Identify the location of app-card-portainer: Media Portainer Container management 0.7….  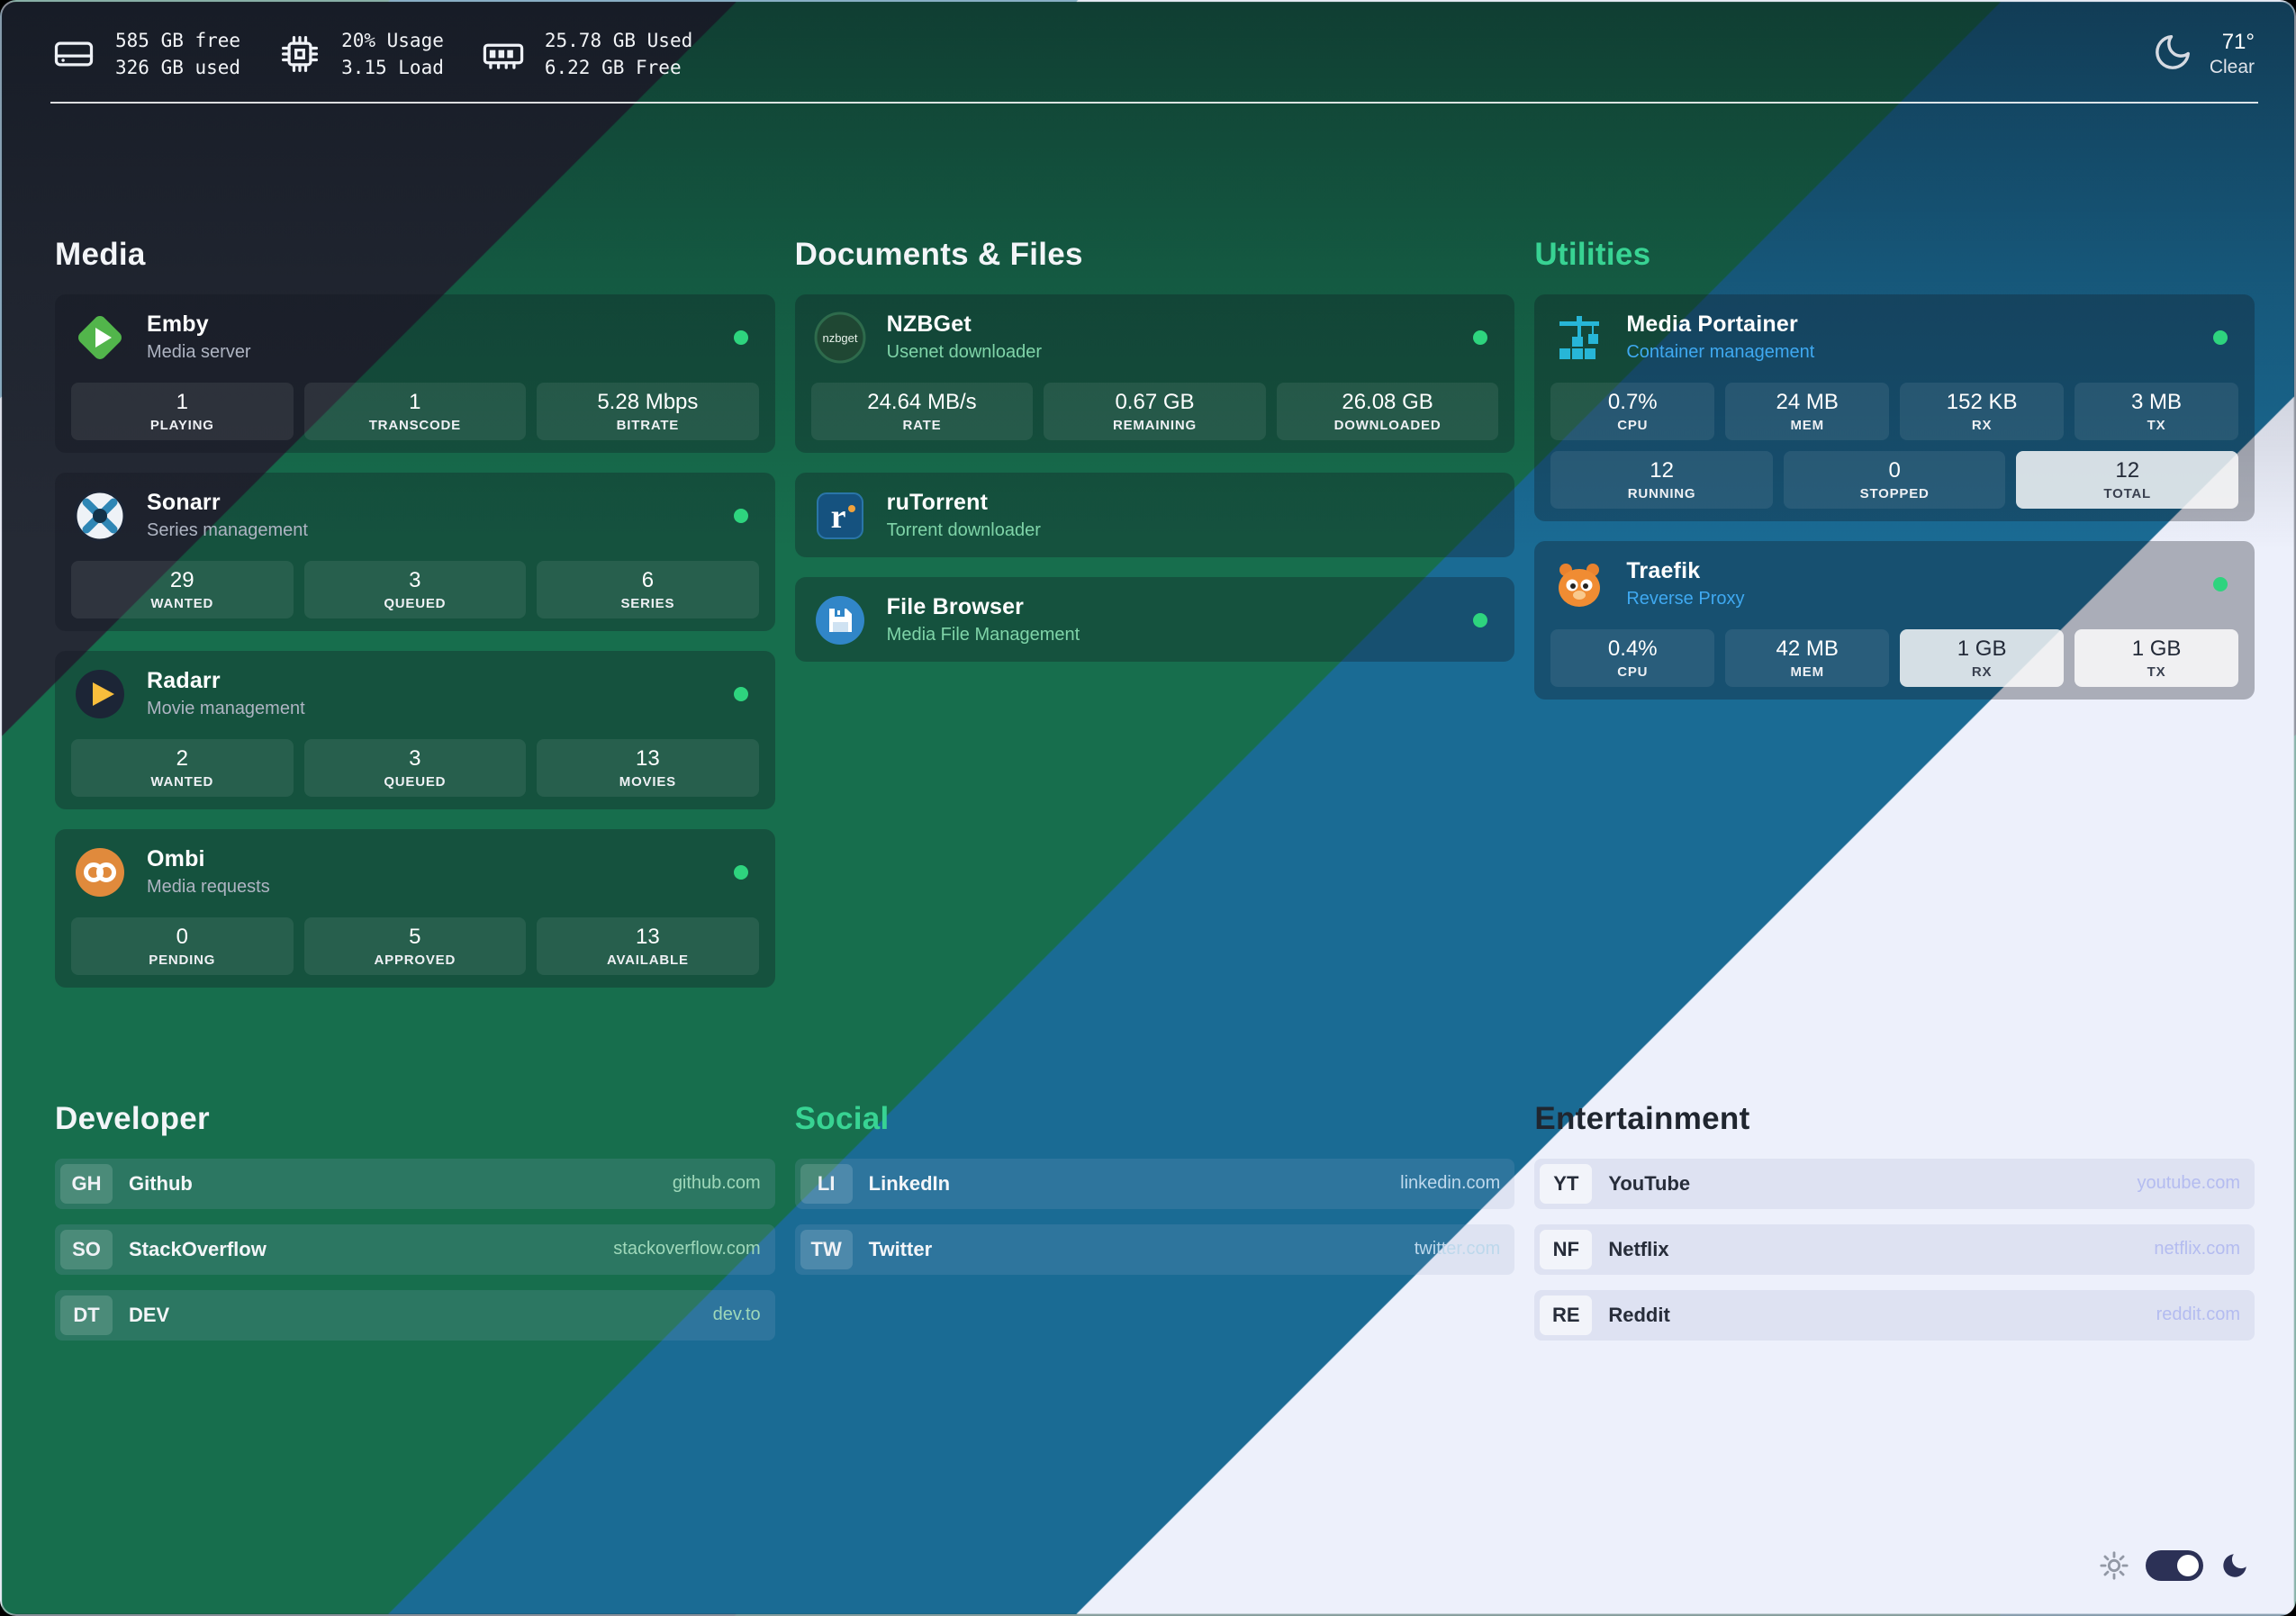
(1894, 407).